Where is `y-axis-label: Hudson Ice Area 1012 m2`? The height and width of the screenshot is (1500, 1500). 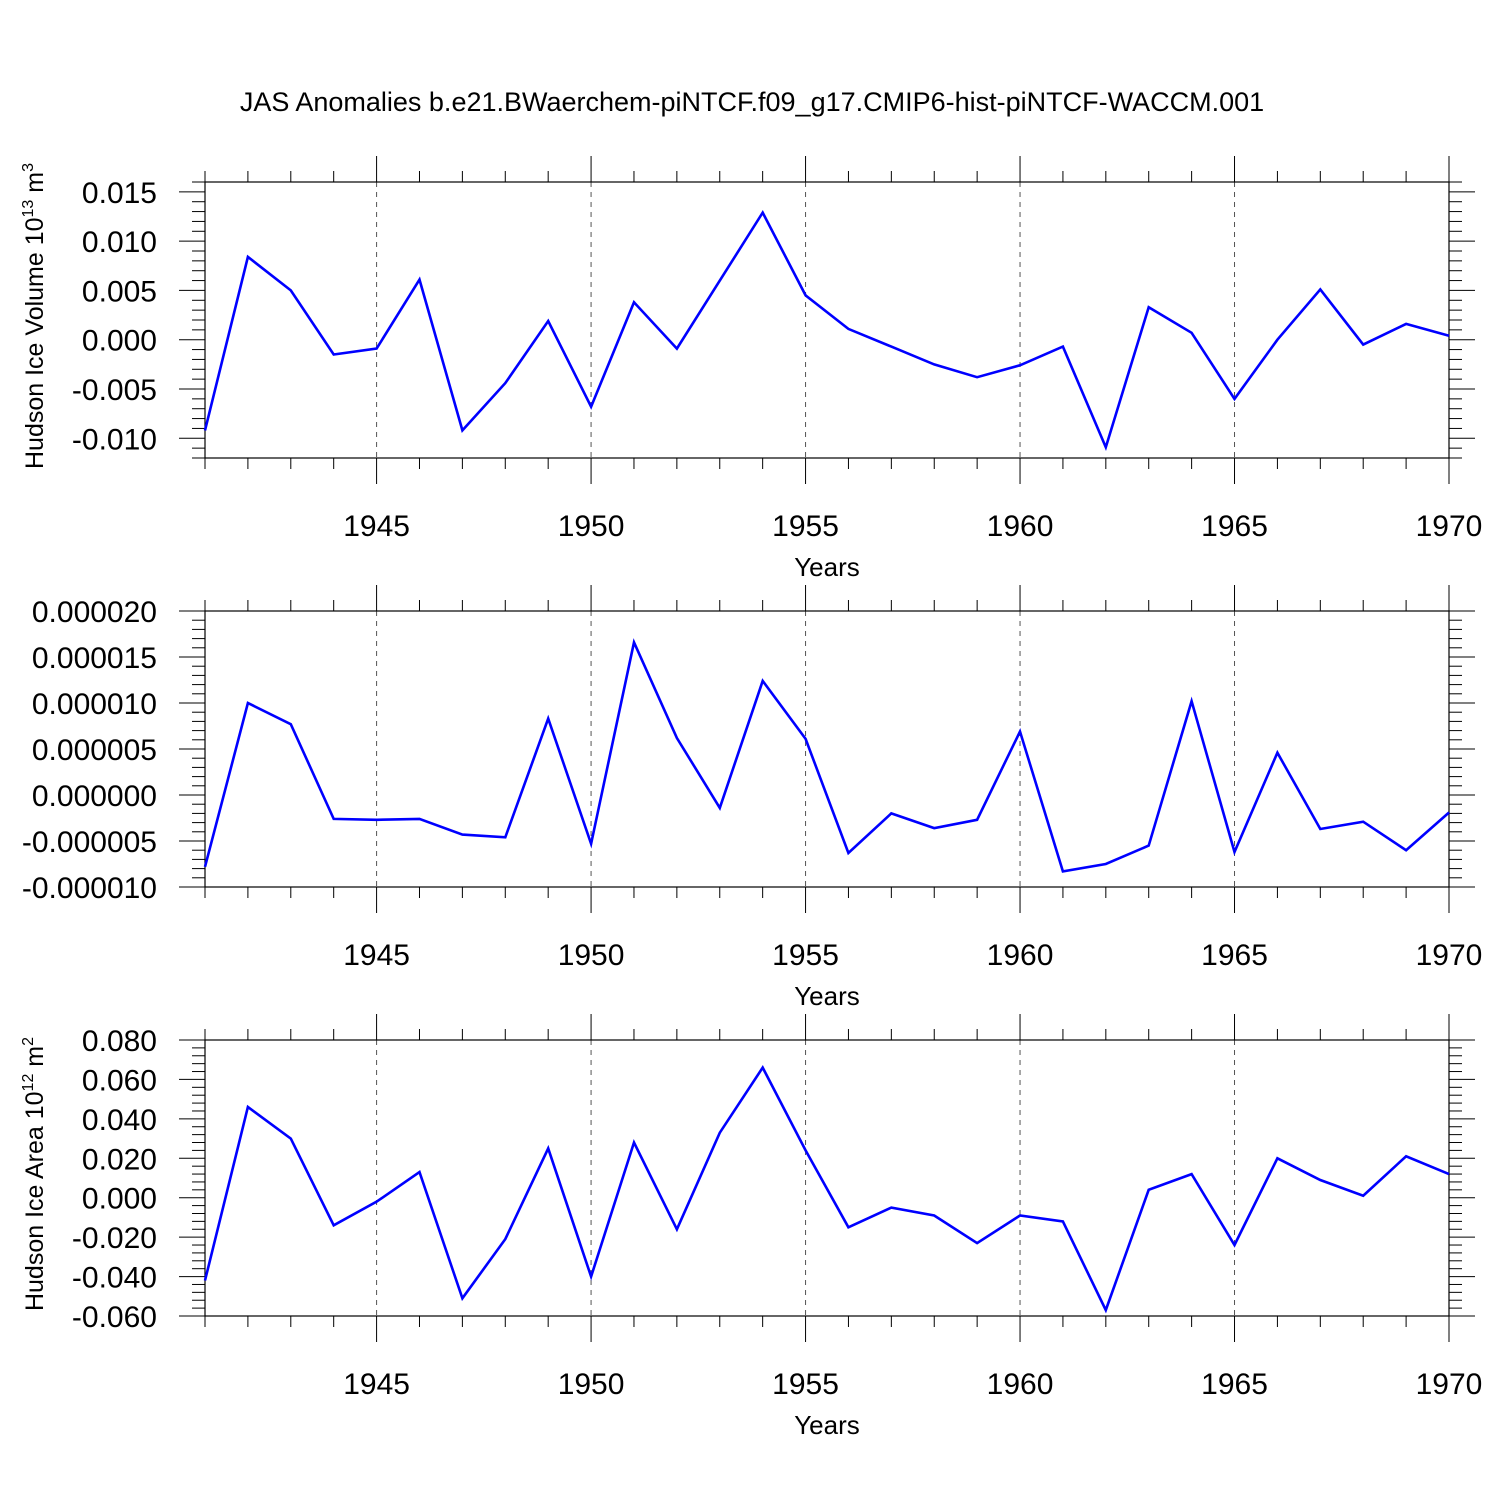
y-axis-label: Hudson Ice Area 1012 m2 is located at coordinates (34, 1174).